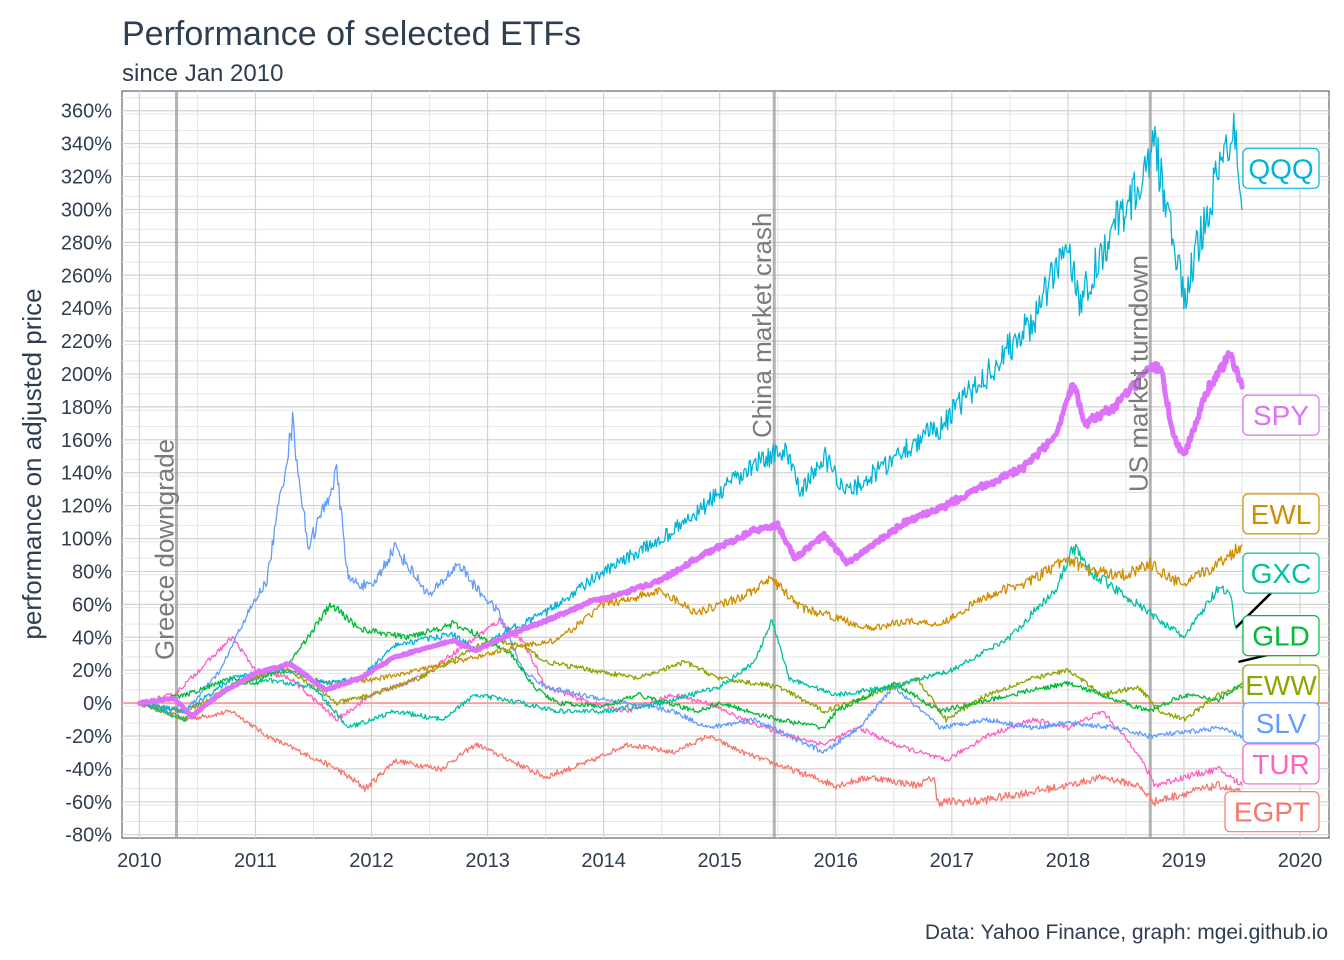 This screenshot has width=1344, height=960. Describe the element at coordinates (86, 474) in the screenshot. I see `y-tick-label: 140%` at that location.